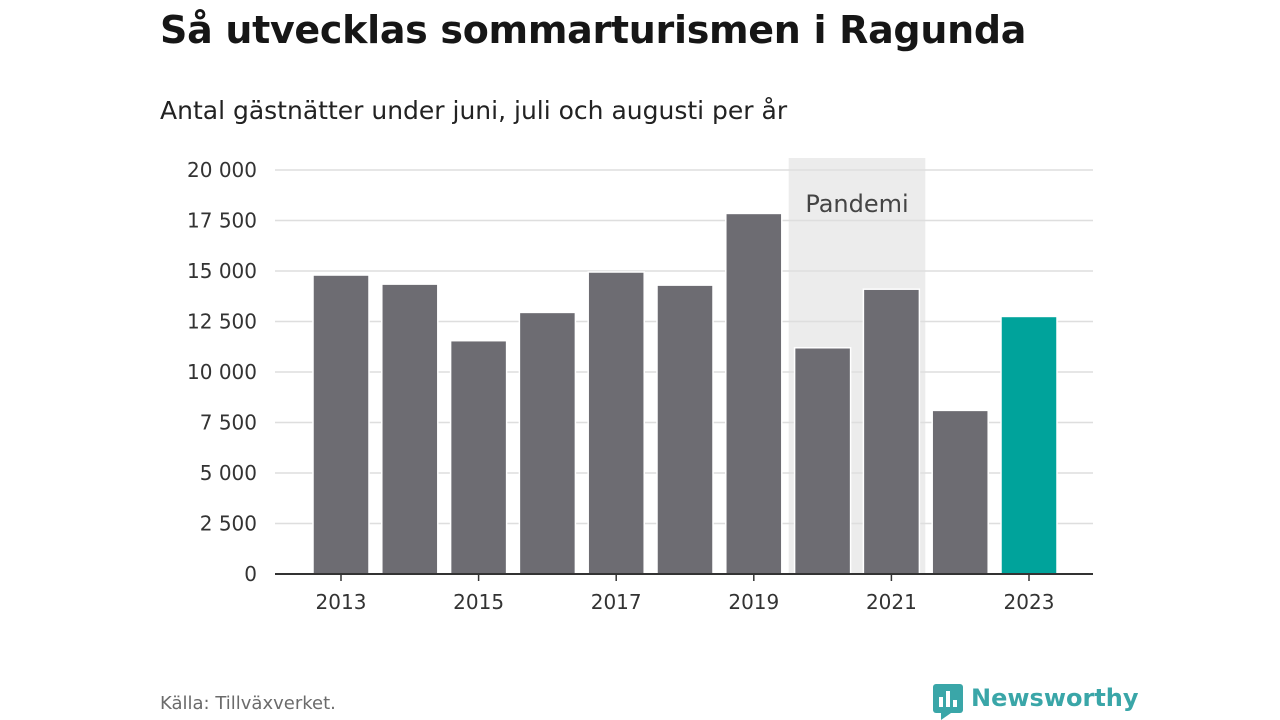  What do you see at coordinates (222, 170) in the screenshot?
I see `y-tick-label: 20 000` at bounding box center [222, 170].